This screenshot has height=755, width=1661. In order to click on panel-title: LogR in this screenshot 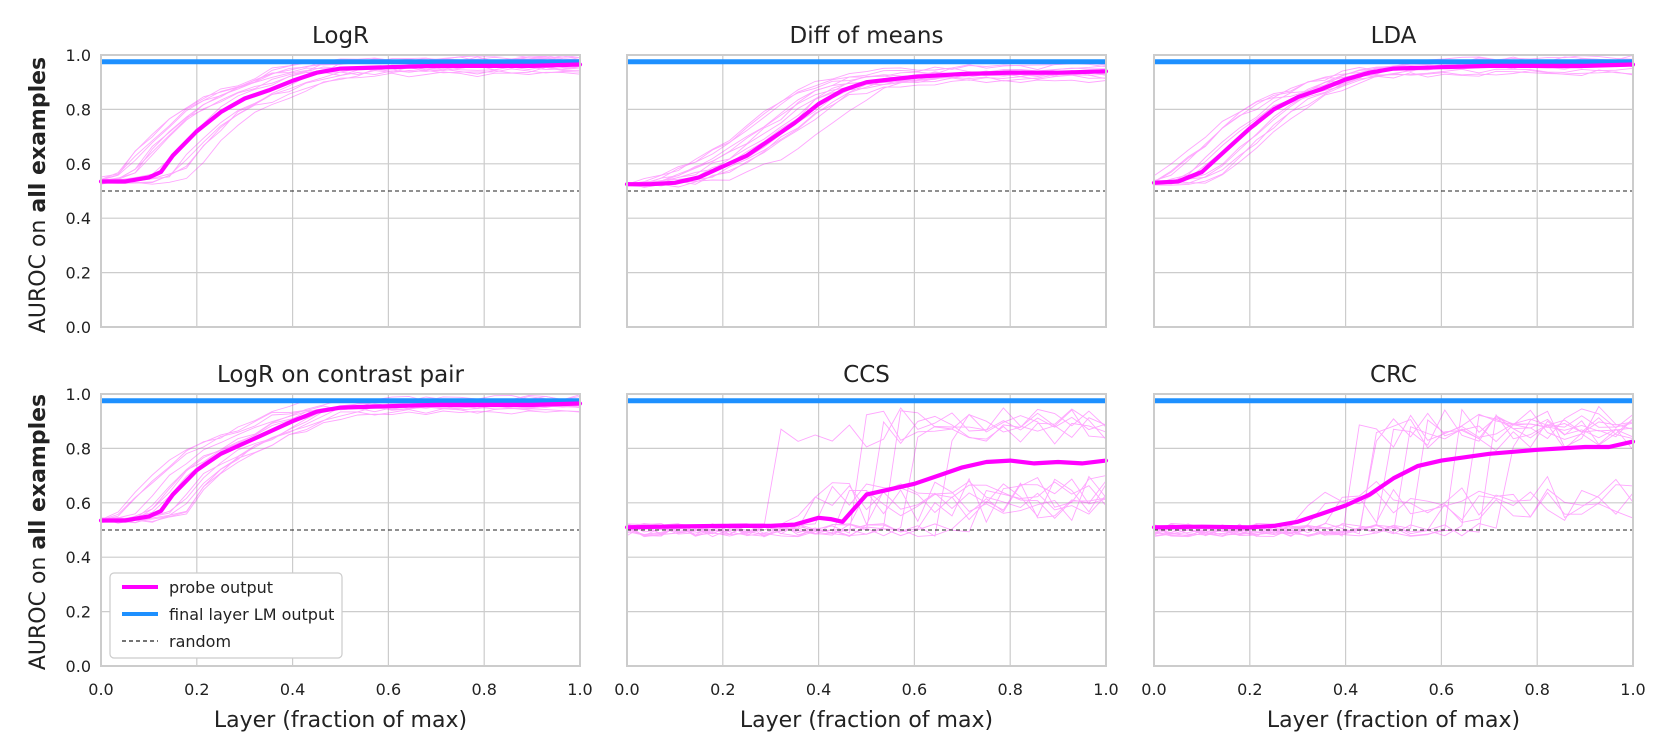, I will do `click(340, 36)`.